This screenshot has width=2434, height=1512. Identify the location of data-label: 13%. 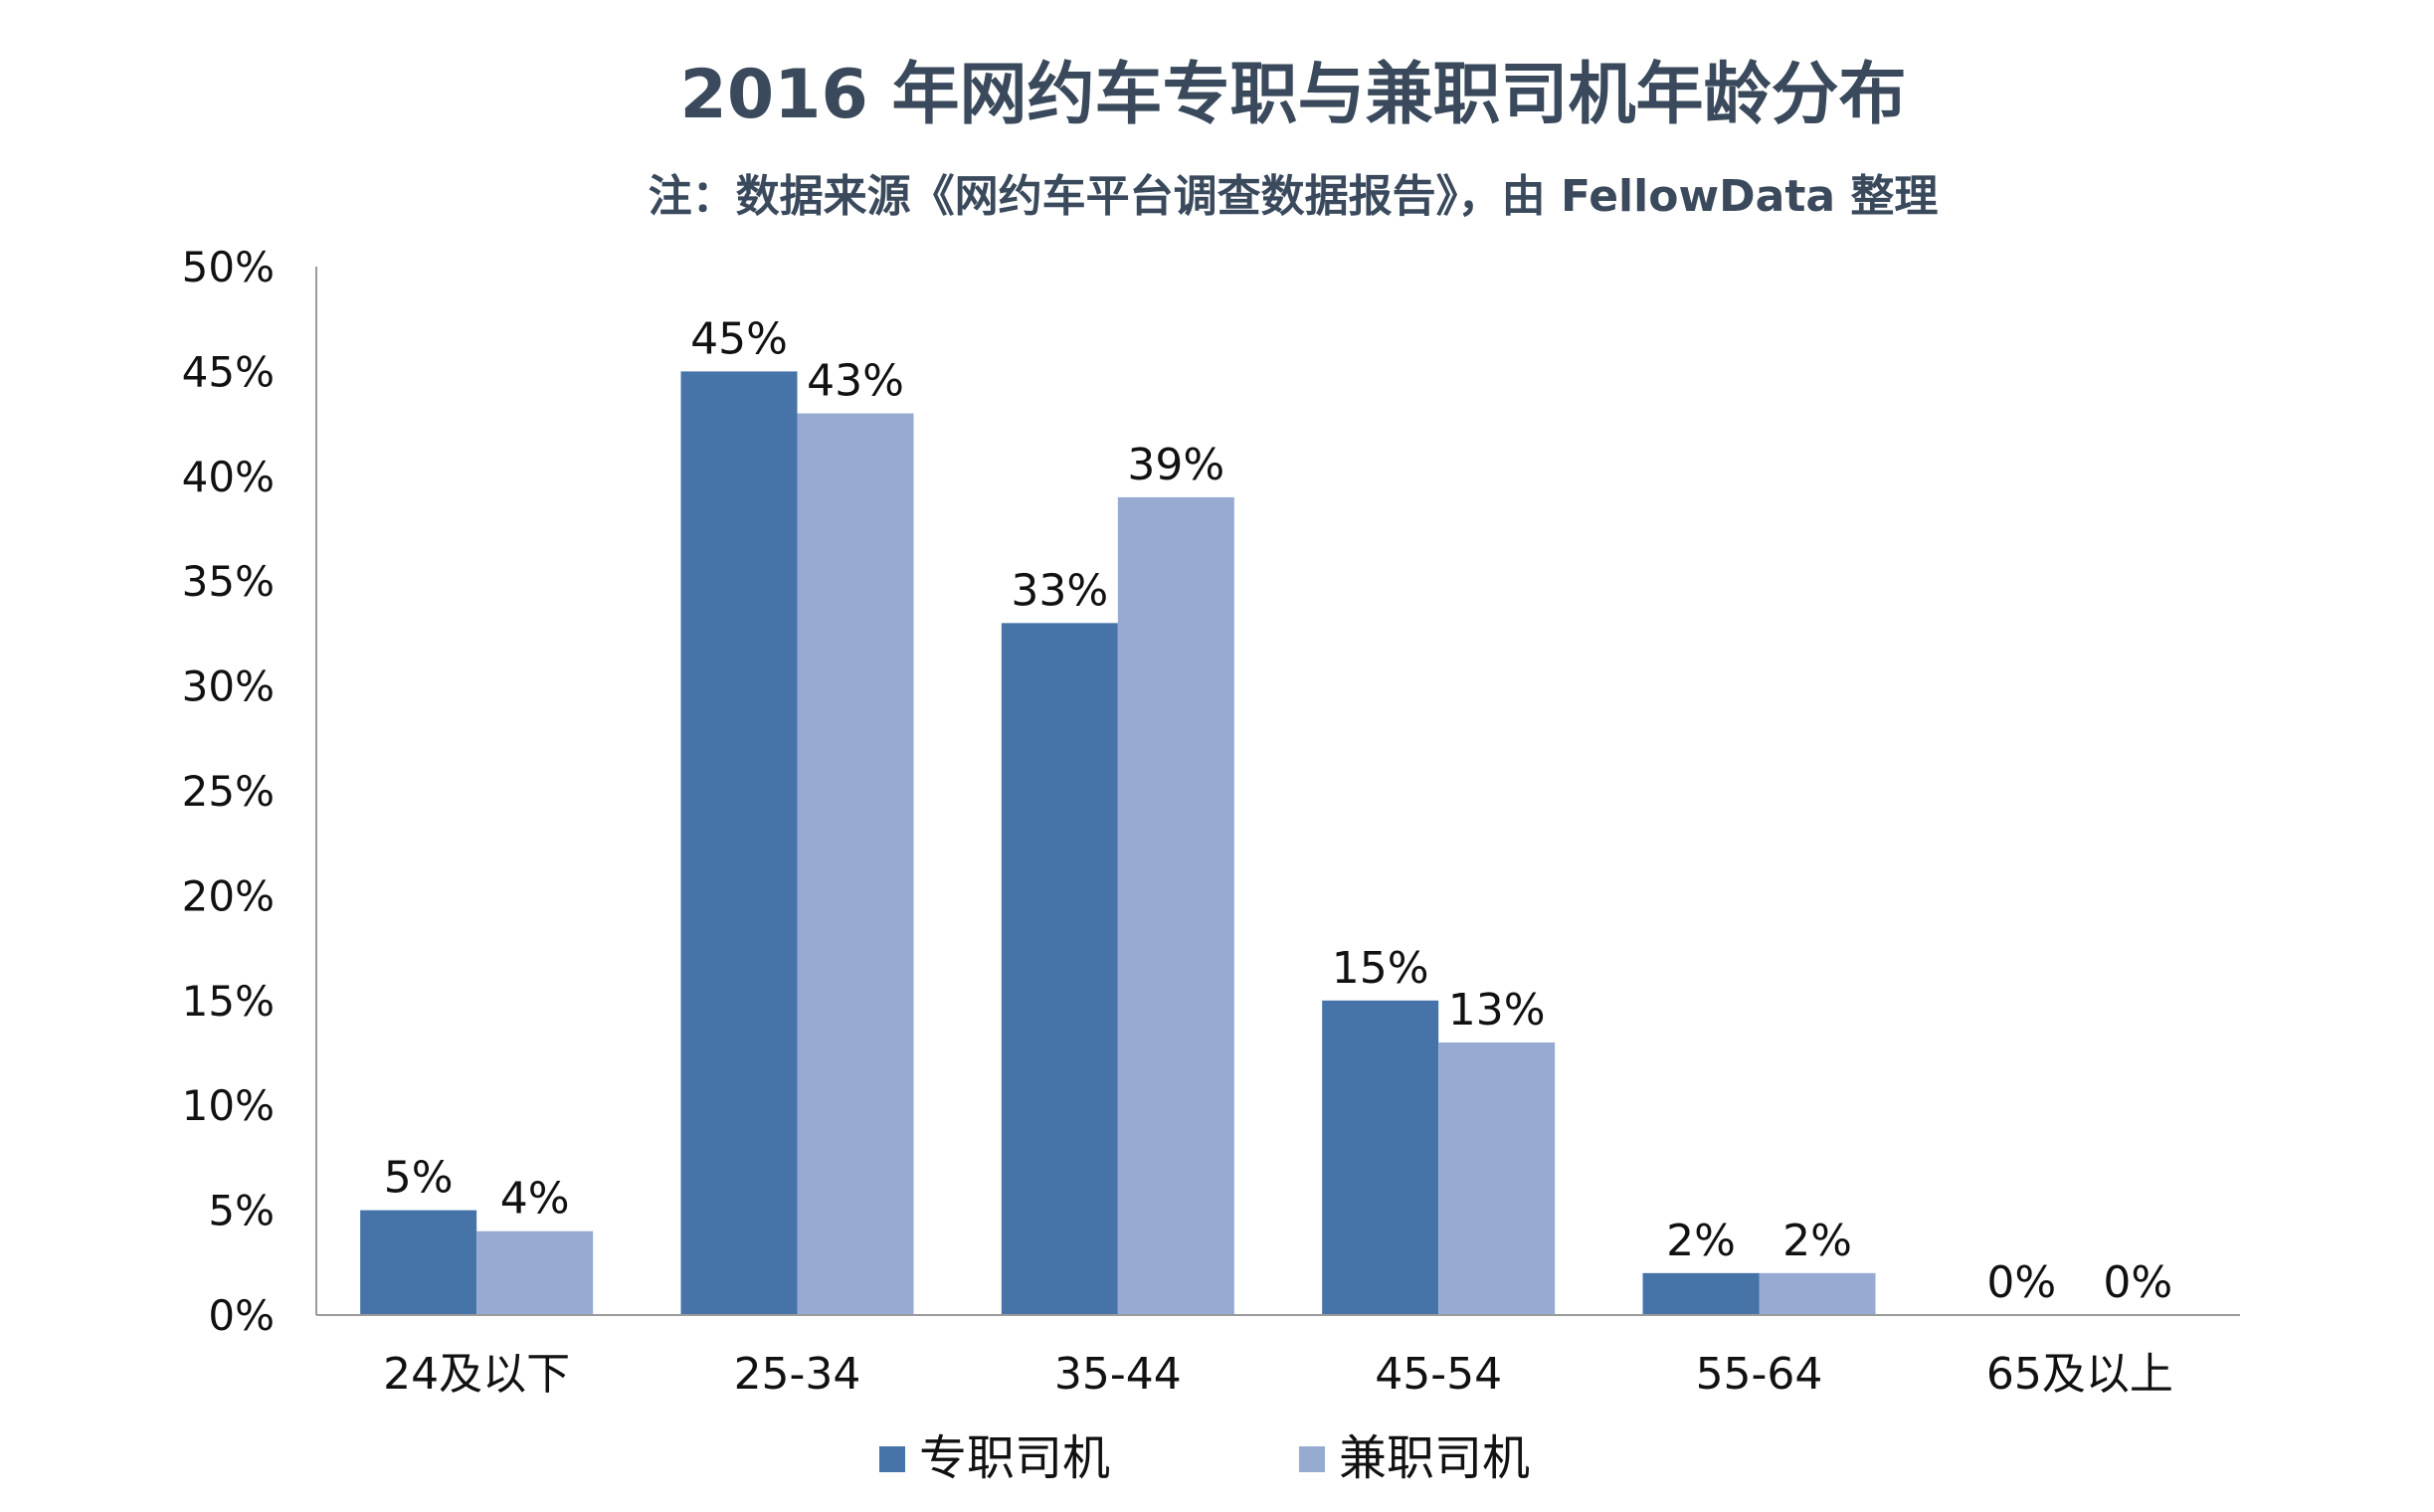
(1497, 1010).